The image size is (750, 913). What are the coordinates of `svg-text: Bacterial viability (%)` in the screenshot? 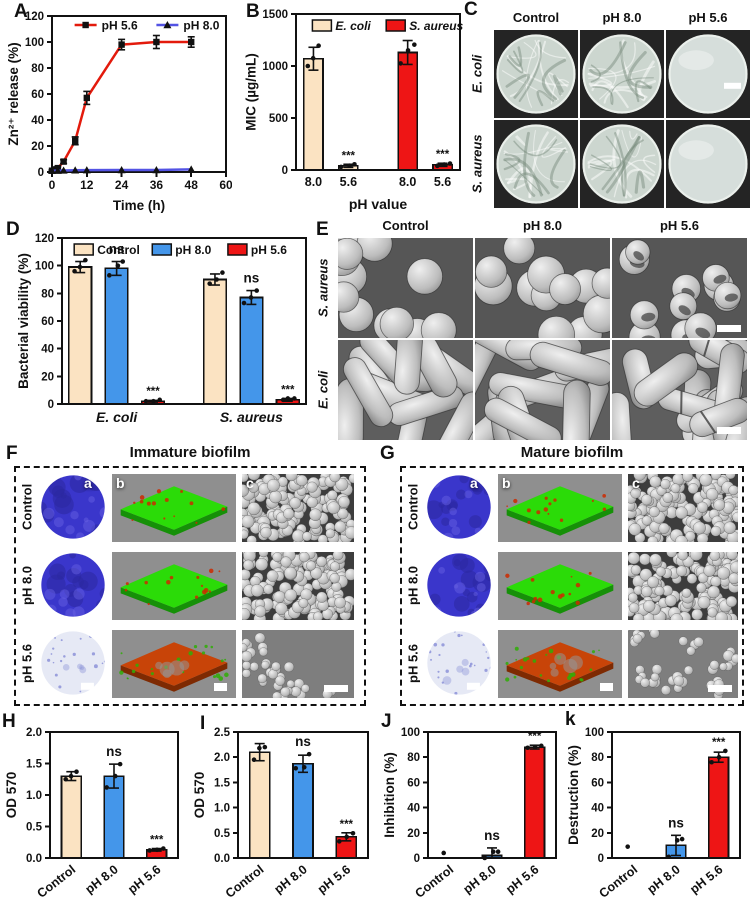 It's located at (23, 321).